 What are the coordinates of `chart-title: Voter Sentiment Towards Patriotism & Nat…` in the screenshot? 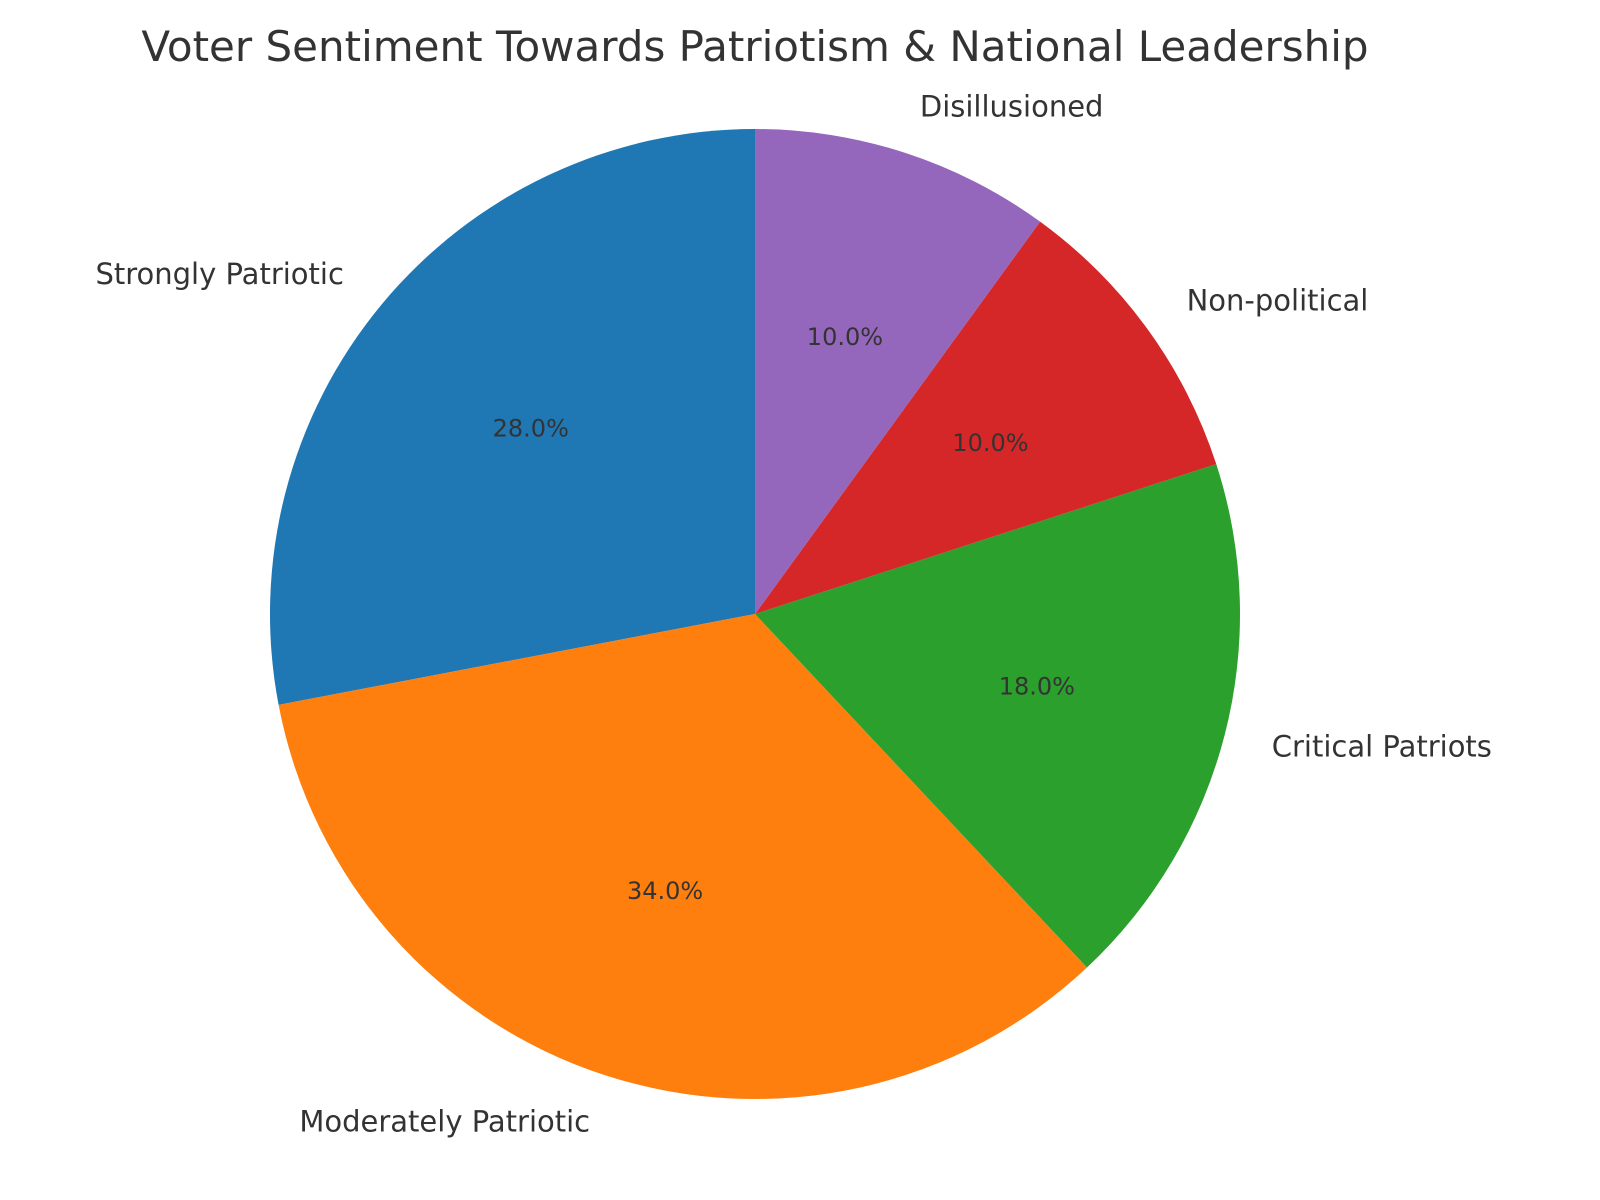 It's located at (755, 46).